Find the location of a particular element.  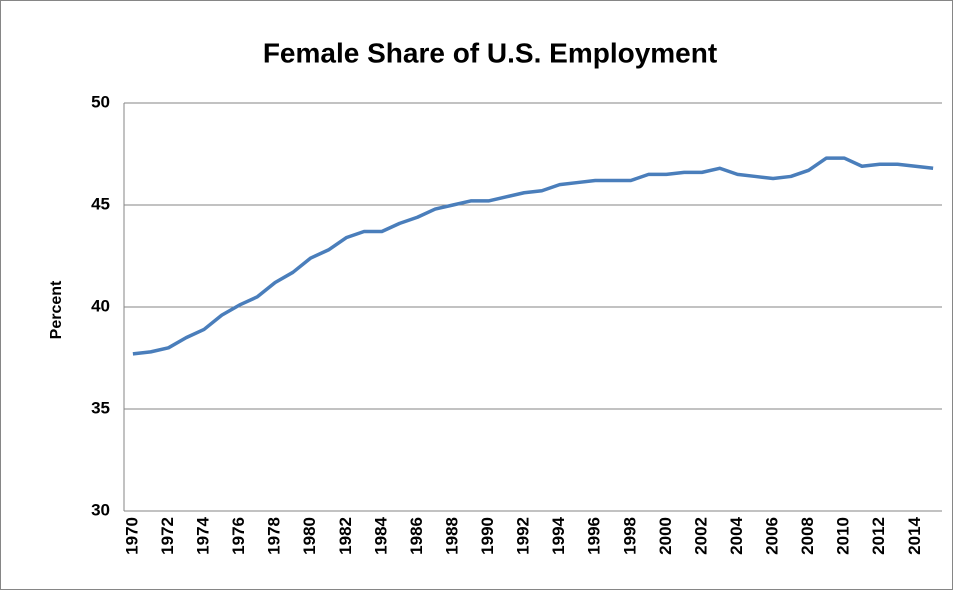

x-tick-label: 1980 is located at coordinates (309, 536).